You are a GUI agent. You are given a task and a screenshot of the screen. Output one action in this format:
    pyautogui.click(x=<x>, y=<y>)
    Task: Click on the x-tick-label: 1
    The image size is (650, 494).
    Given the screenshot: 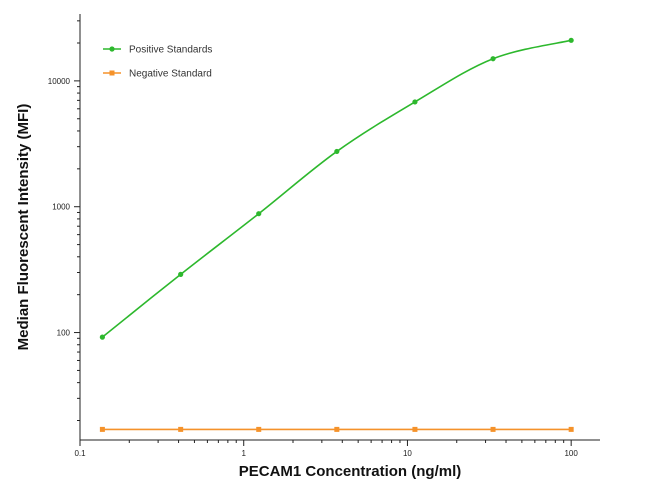 What is the action you would take?
    pyautogui.click(x=243, y=453)
    